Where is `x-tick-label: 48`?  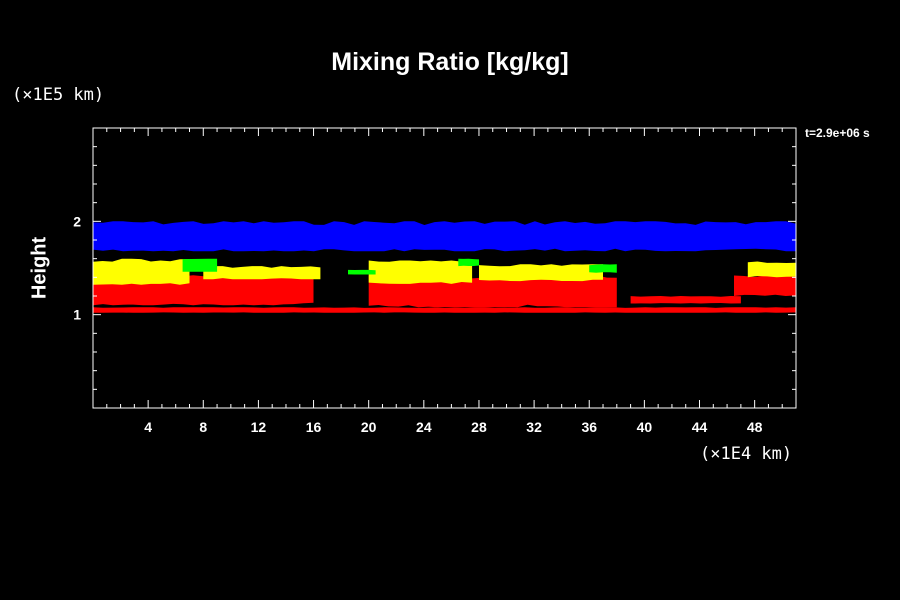 x-tick-label: 48 is located at coordinates (755, 427).